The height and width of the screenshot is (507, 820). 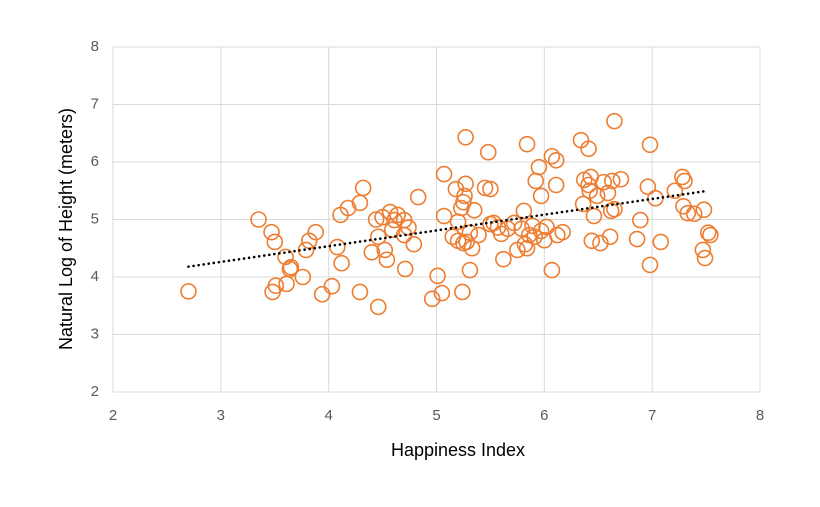 What do you see at coordinates (652, 415) in the screenshot?
I see `x-tick-label: 7` at bounding box center [652, 415].